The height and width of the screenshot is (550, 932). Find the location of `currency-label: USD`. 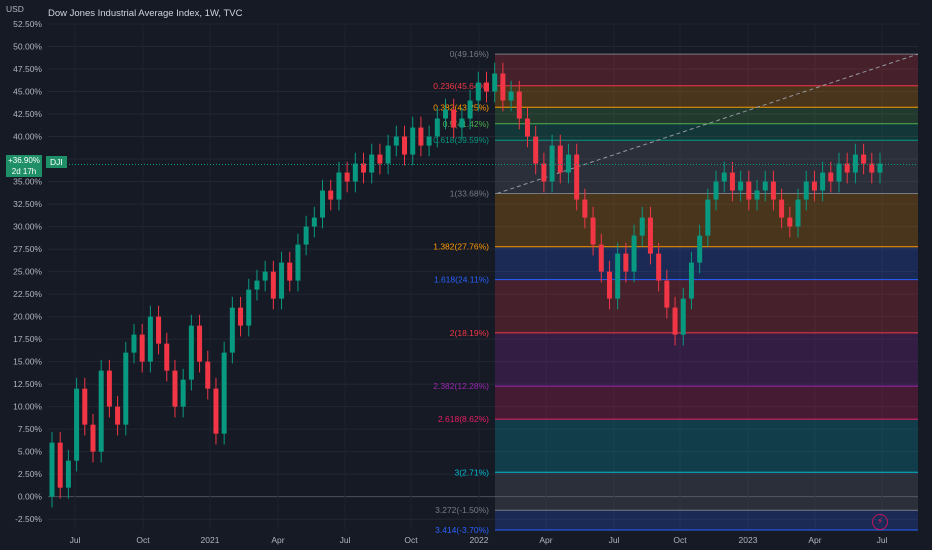

currency-label: USD is located at coordinates (15, 9).